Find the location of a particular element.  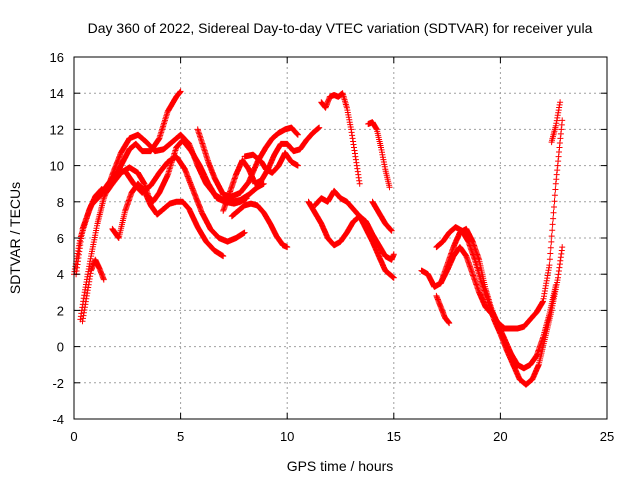

y-axis-label: SDTVAR / TECUs is located at coordinates (15, 238).